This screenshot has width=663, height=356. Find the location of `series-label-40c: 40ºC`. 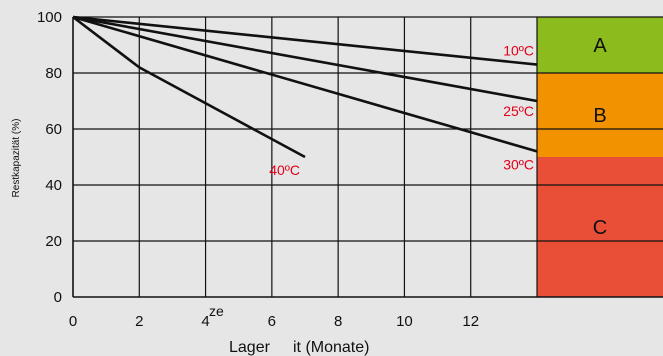

series-label-40c: 40ºC is located at coordinates (284, 170).